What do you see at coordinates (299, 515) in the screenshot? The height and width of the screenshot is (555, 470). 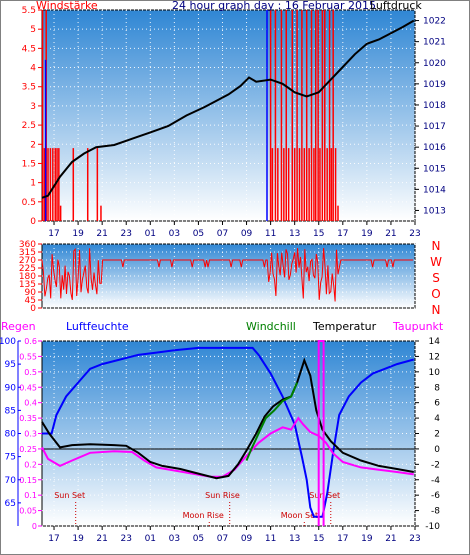 I see `annotation-label: Moon Set` at bounding box center [299, 515].